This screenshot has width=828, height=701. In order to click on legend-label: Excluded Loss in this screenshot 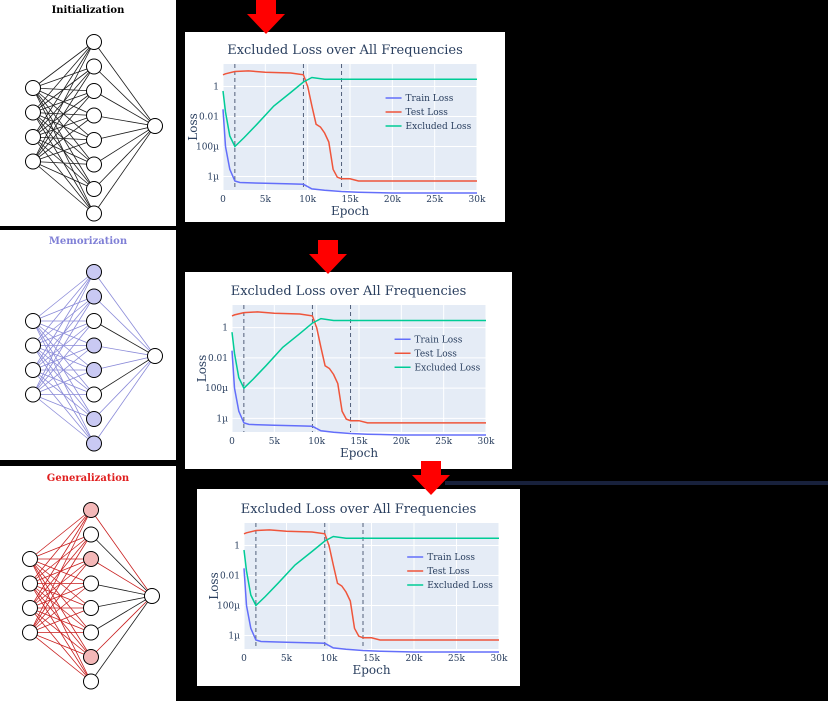, I will do `click(439, 127)`.